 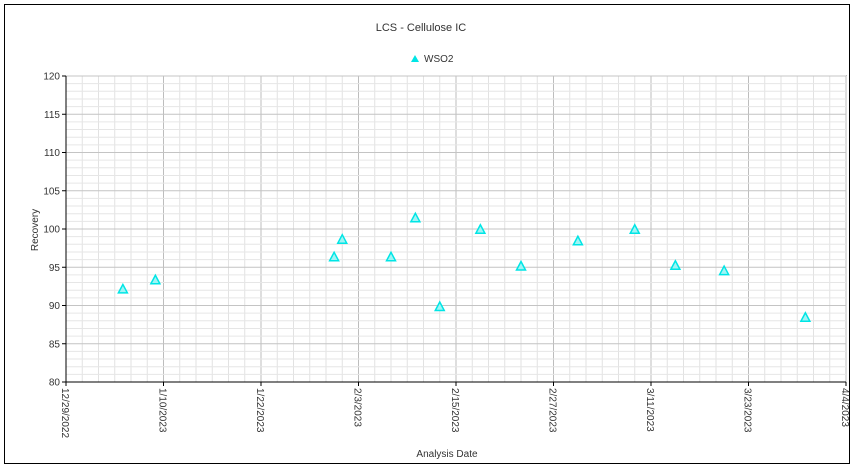 What do you see at coordinates (415, 58) in the screenshot?
I see `legend-marker-triangle-icon` at bounding box center [415, 58].